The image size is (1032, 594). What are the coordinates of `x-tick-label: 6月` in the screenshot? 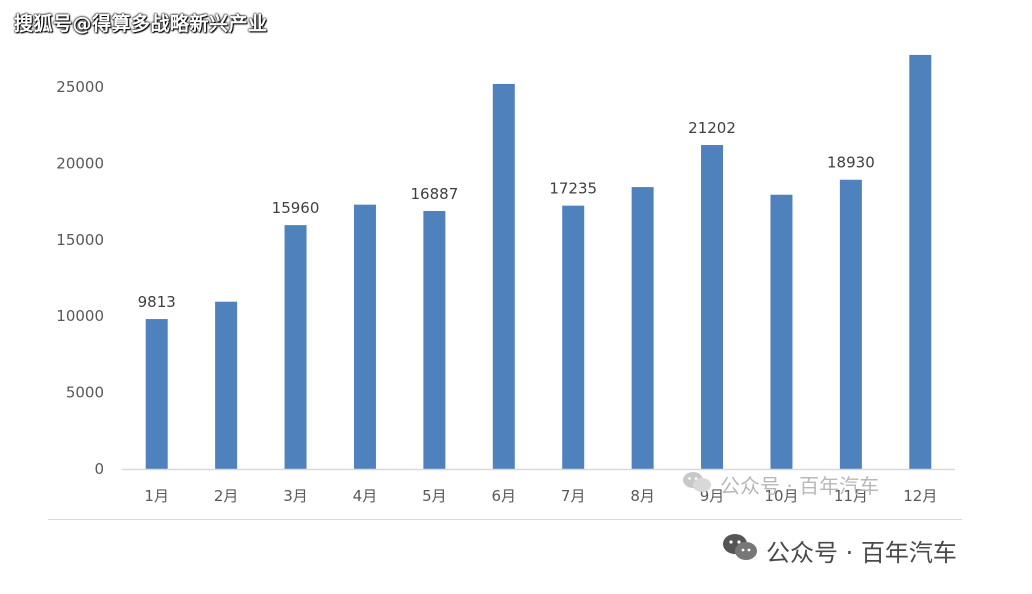 It's located at (504, 496).